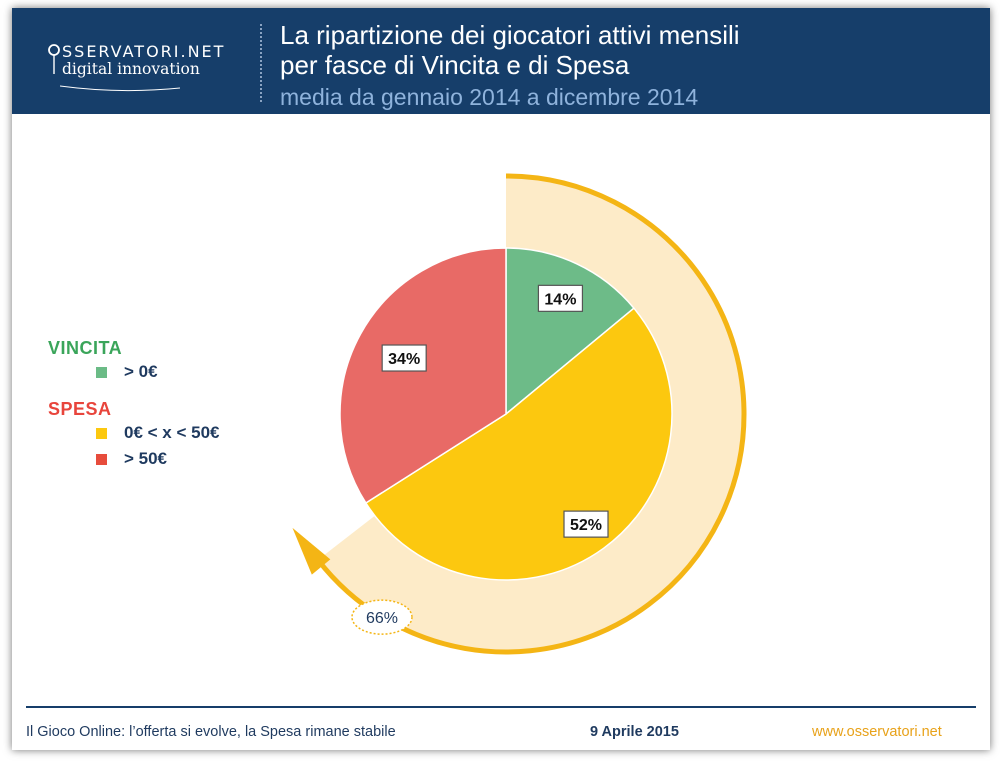 The width and height of the screenshot is (1000, 761). What do you see at coordinates (120, 88) in the screenshot?
I see `logo-swoosh-icon` at bounding box center [120, 88].